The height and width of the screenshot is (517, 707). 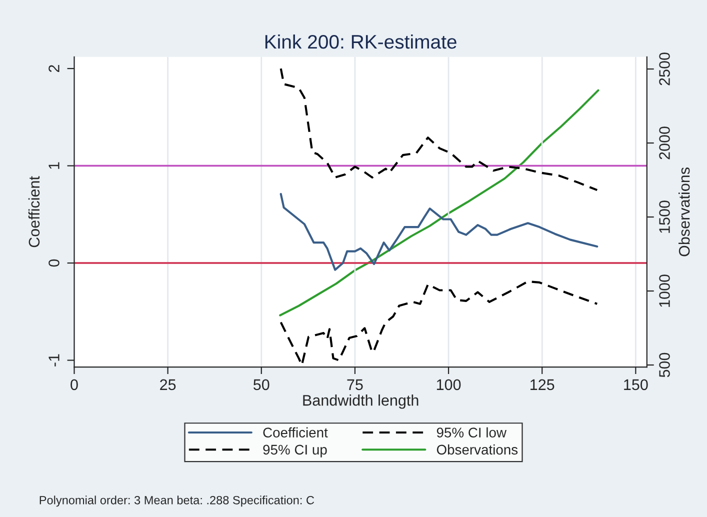 What do you see at coordinates (168, 384) in the screenshot?
I see `x-tick-label: 25` at bounding box center [168, 384].